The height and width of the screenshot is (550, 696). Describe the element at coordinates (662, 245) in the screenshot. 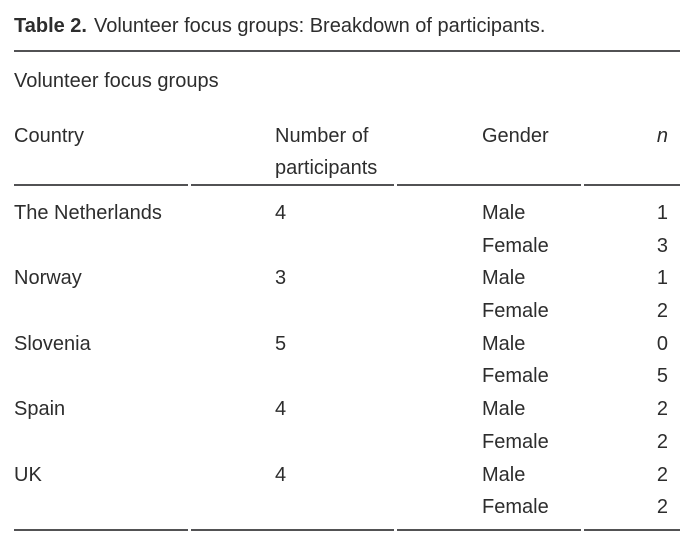

I see `cell-n: 3` at that location.